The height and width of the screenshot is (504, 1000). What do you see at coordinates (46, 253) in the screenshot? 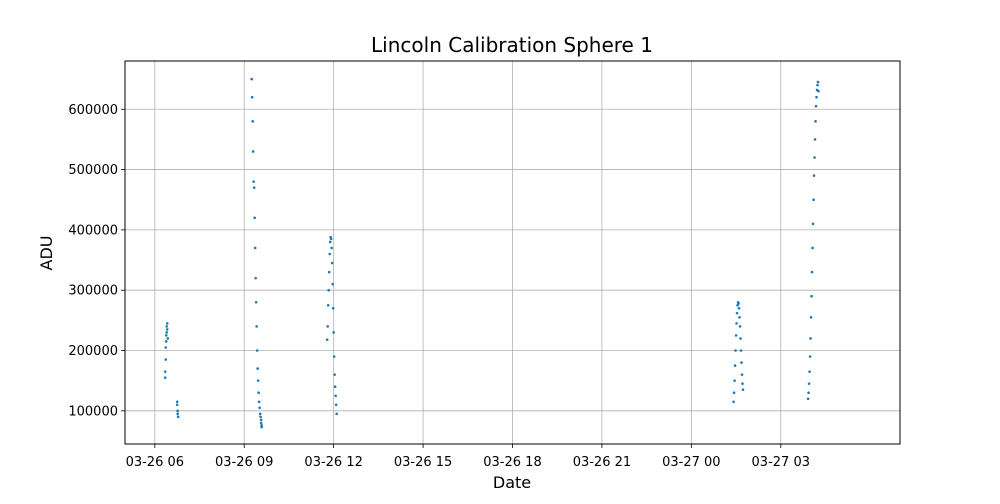
I see `y-axis-label: ADU` at bounding box center [46, 253].